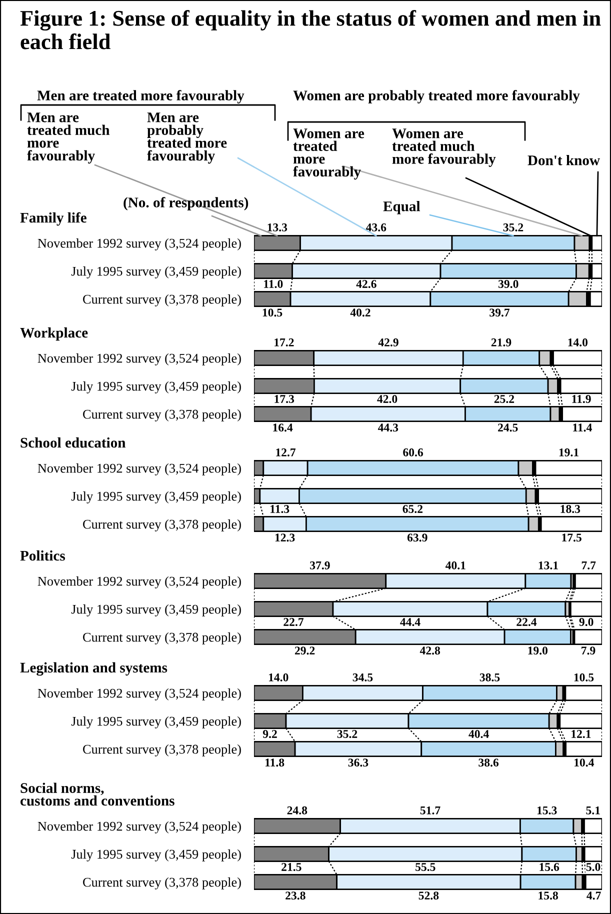  What do you see at coordinates (538, 650) in the screenshot?
I see `data-label: 19.0` at bounding box center [538, 650].